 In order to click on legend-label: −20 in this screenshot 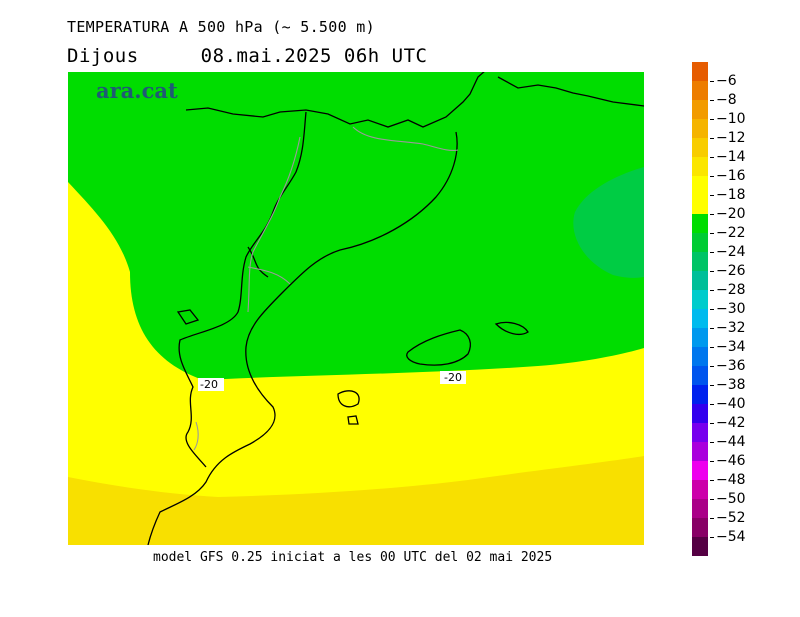, I will do `click(728, 214)`.